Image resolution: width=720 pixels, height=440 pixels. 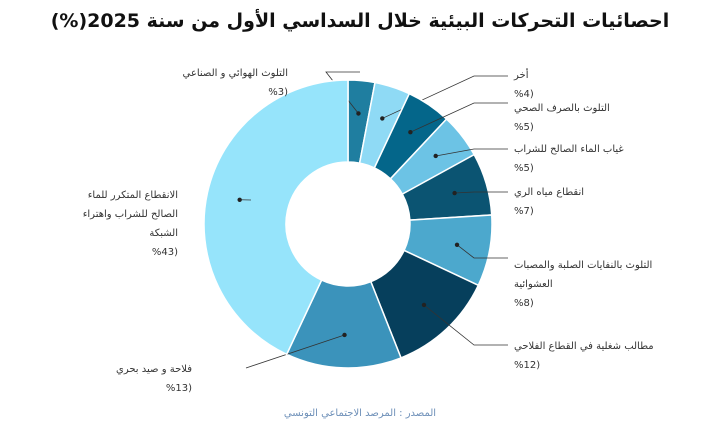 I want to click on leader-line-agri-fishing, so click(x=296, y=350).